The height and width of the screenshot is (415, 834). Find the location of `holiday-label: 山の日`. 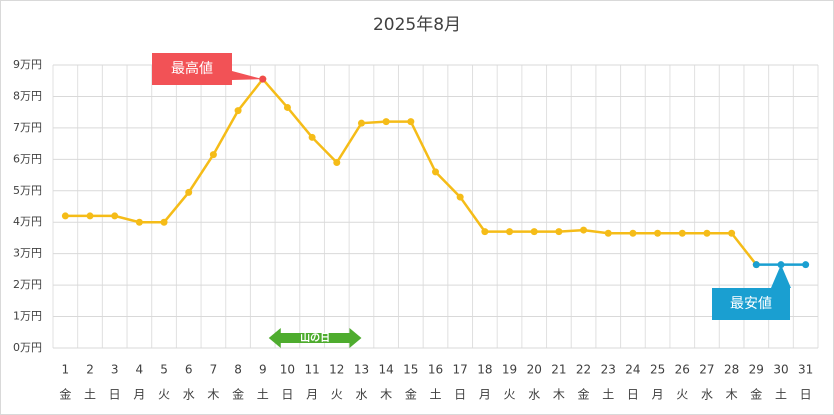

holiday-label: 山の日 is located at coordinates (315, 337).